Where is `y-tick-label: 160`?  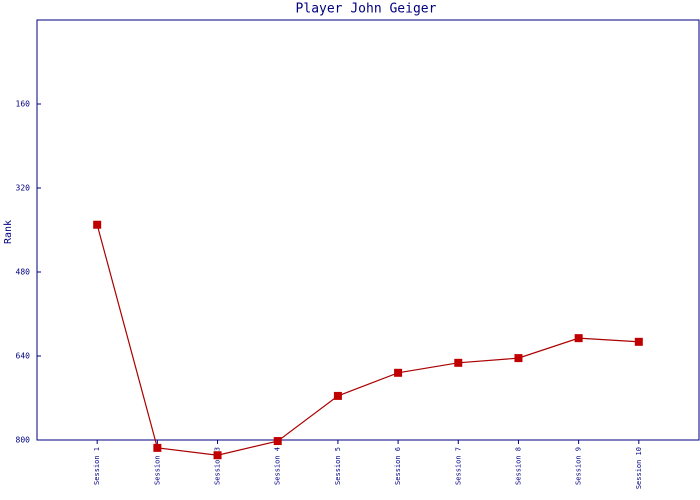 y-tick-label: 160 is located at coordinates (23, 104).